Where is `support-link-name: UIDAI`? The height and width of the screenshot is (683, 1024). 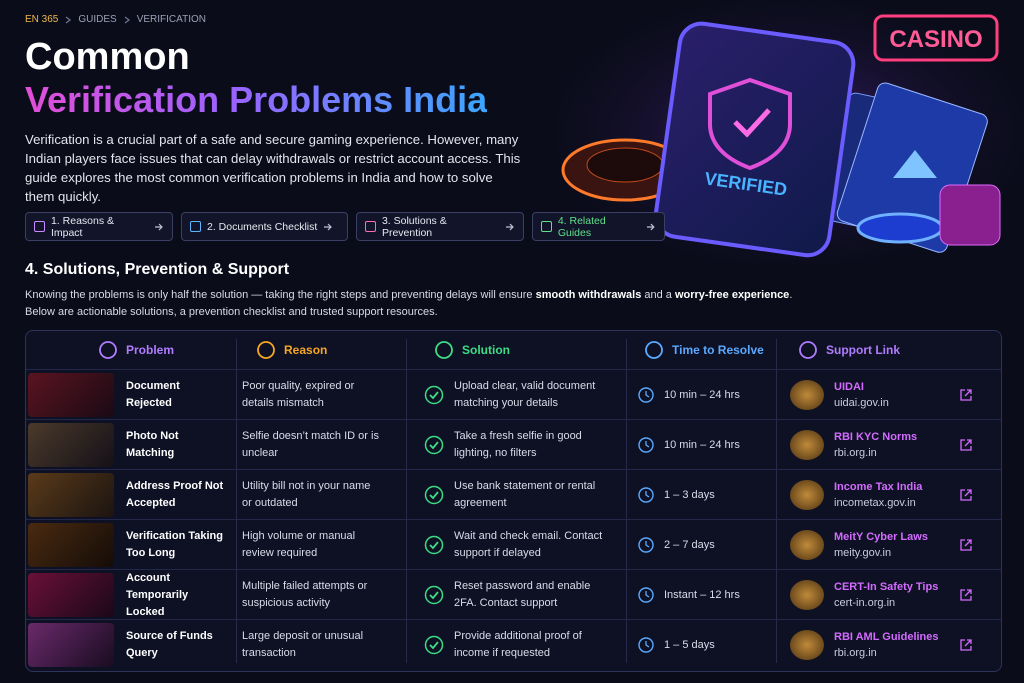 support-link-name: UIDAI is located at coordinates (849, 387).